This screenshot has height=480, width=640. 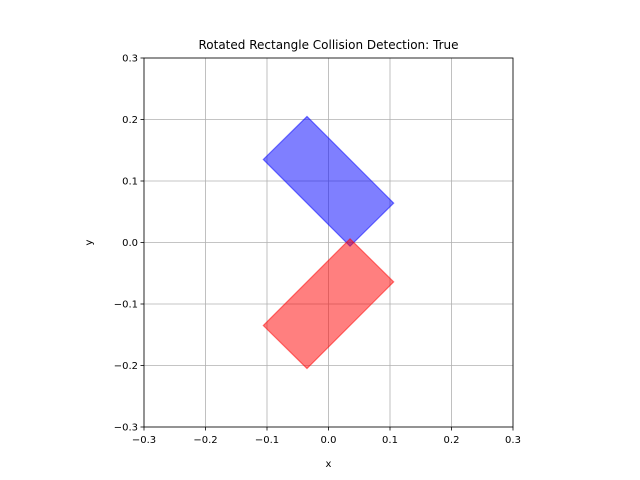 I want to click on shapes, so click(x=328, y=242).